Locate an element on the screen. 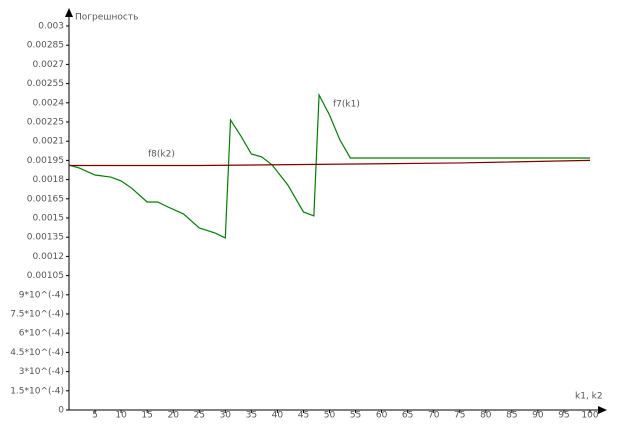  x-tick-label: 25 is located at coordinates (199, 416).